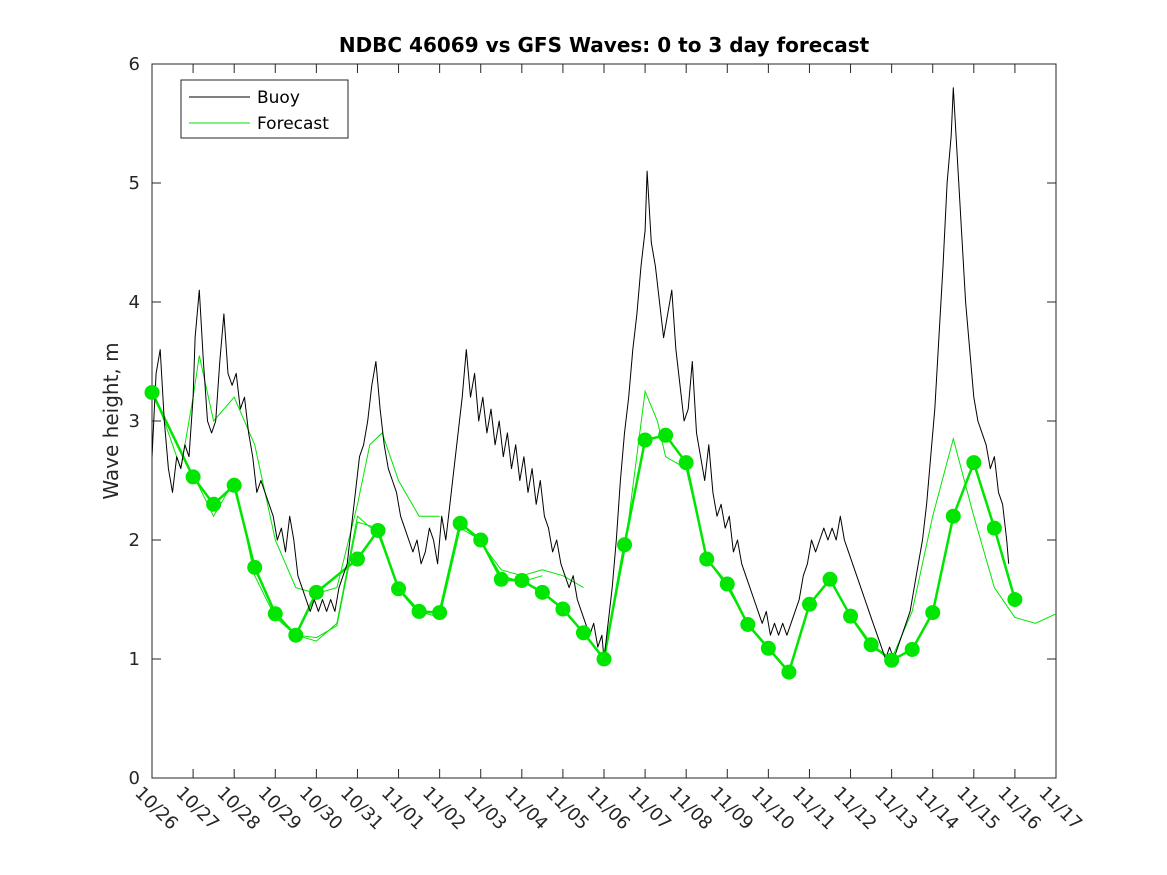 The height and width of the screenshot is (875, 1167). I want to click on x-tick-label: 11/06, so click(608, 809).